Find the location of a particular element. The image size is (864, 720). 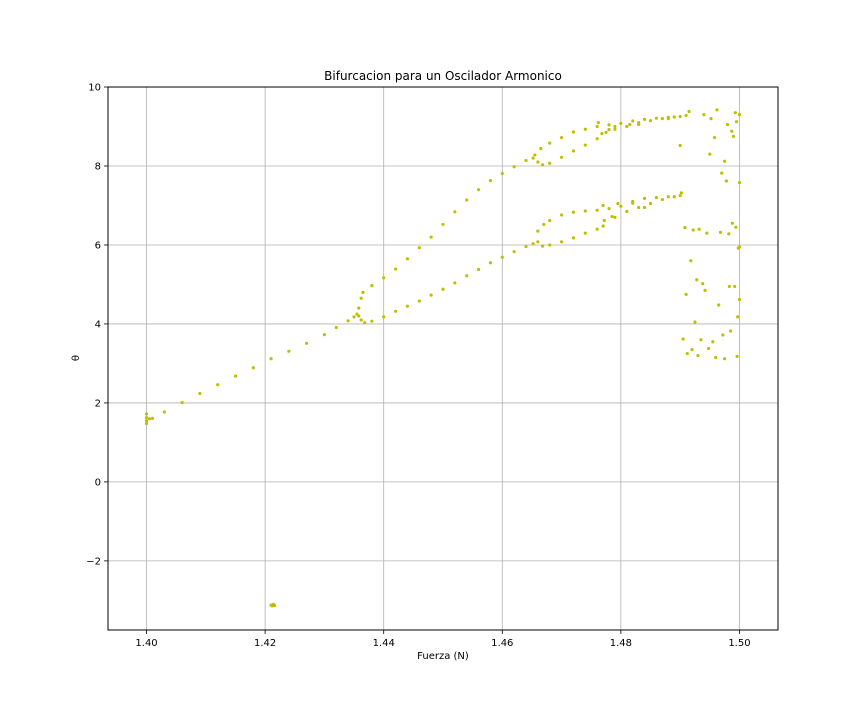

y-tick-label: 8 is located at coordinates (98, 166).